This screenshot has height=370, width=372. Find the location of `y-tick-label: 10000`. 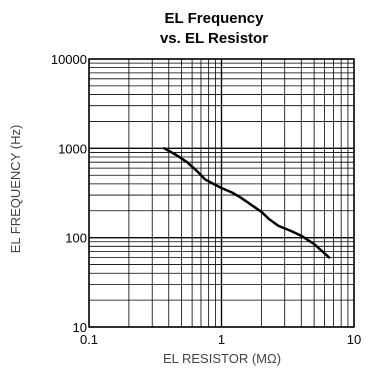

y-tick-label: 10000 is located at coordinates (69, 59).